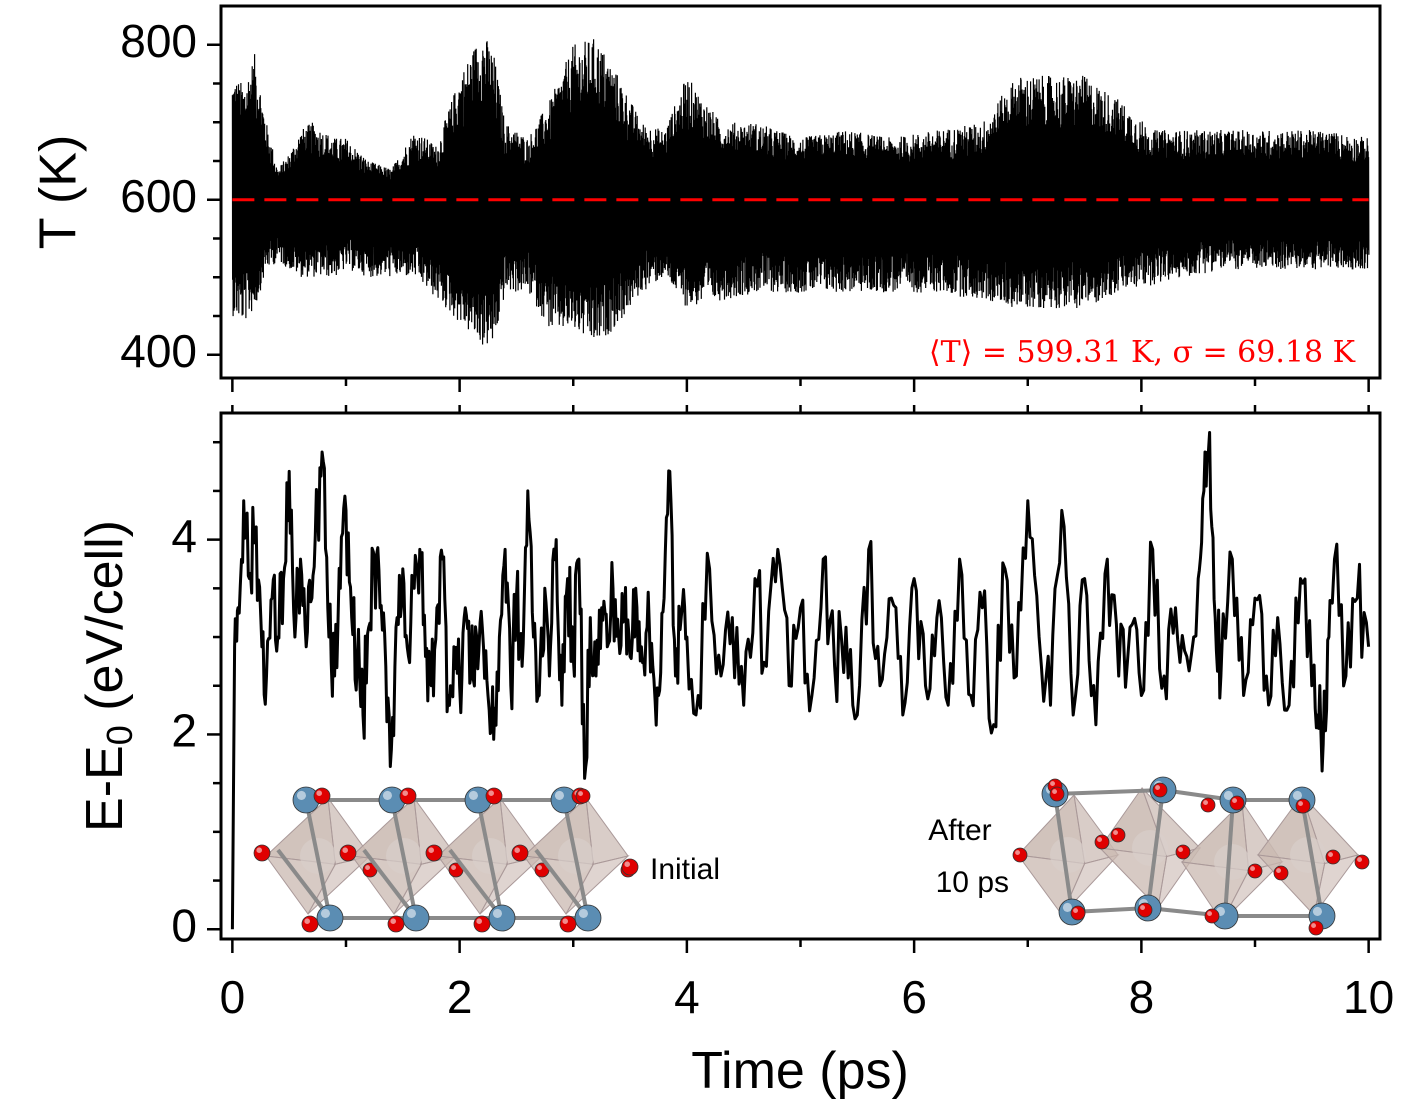 The width and height of the screenshot is (1405, 1103). What do you see at coordinates (687, 997) in the screenshot?
I see `x-tick-label: 4` at bounding box center [687, 997].